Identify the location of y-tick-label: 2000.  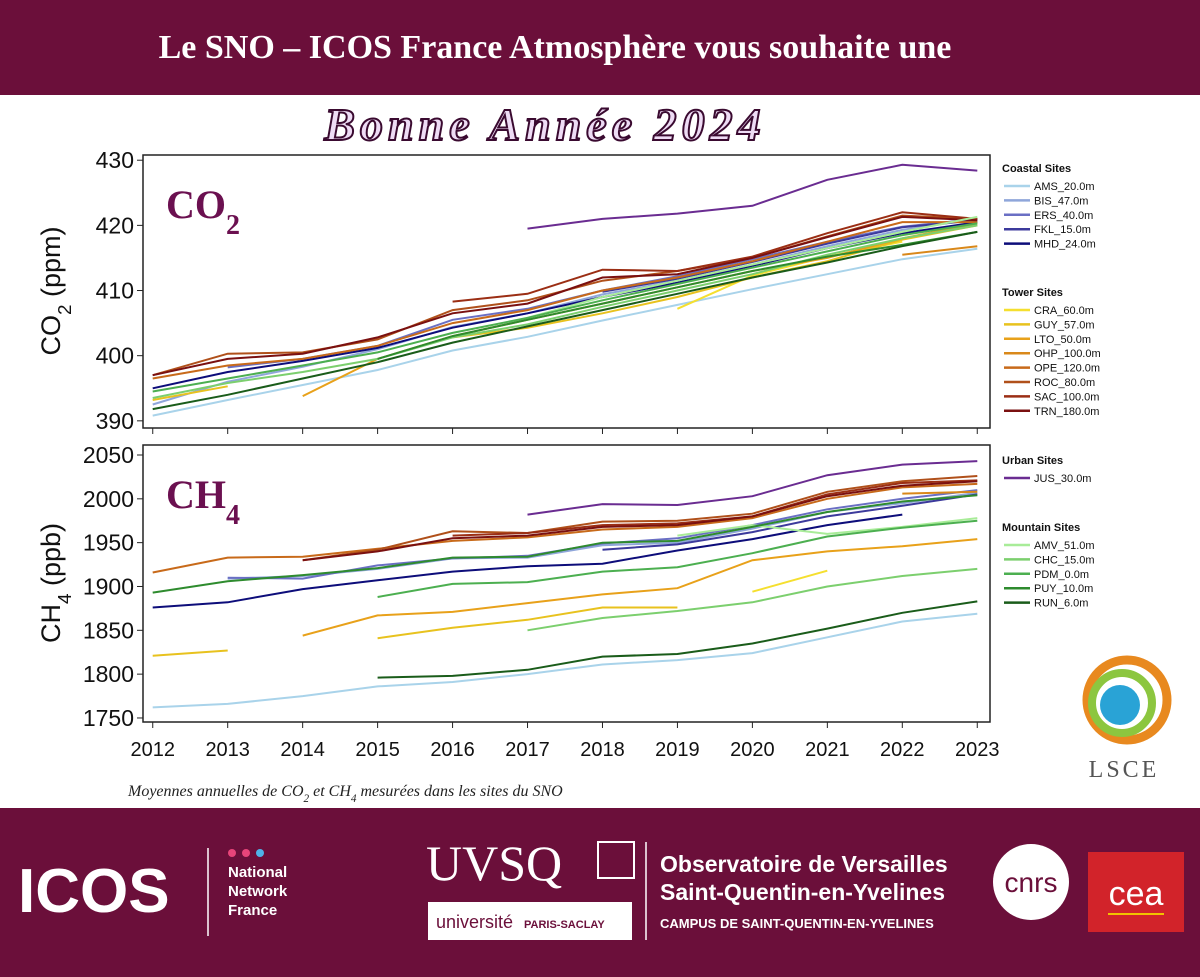
(108, 499).